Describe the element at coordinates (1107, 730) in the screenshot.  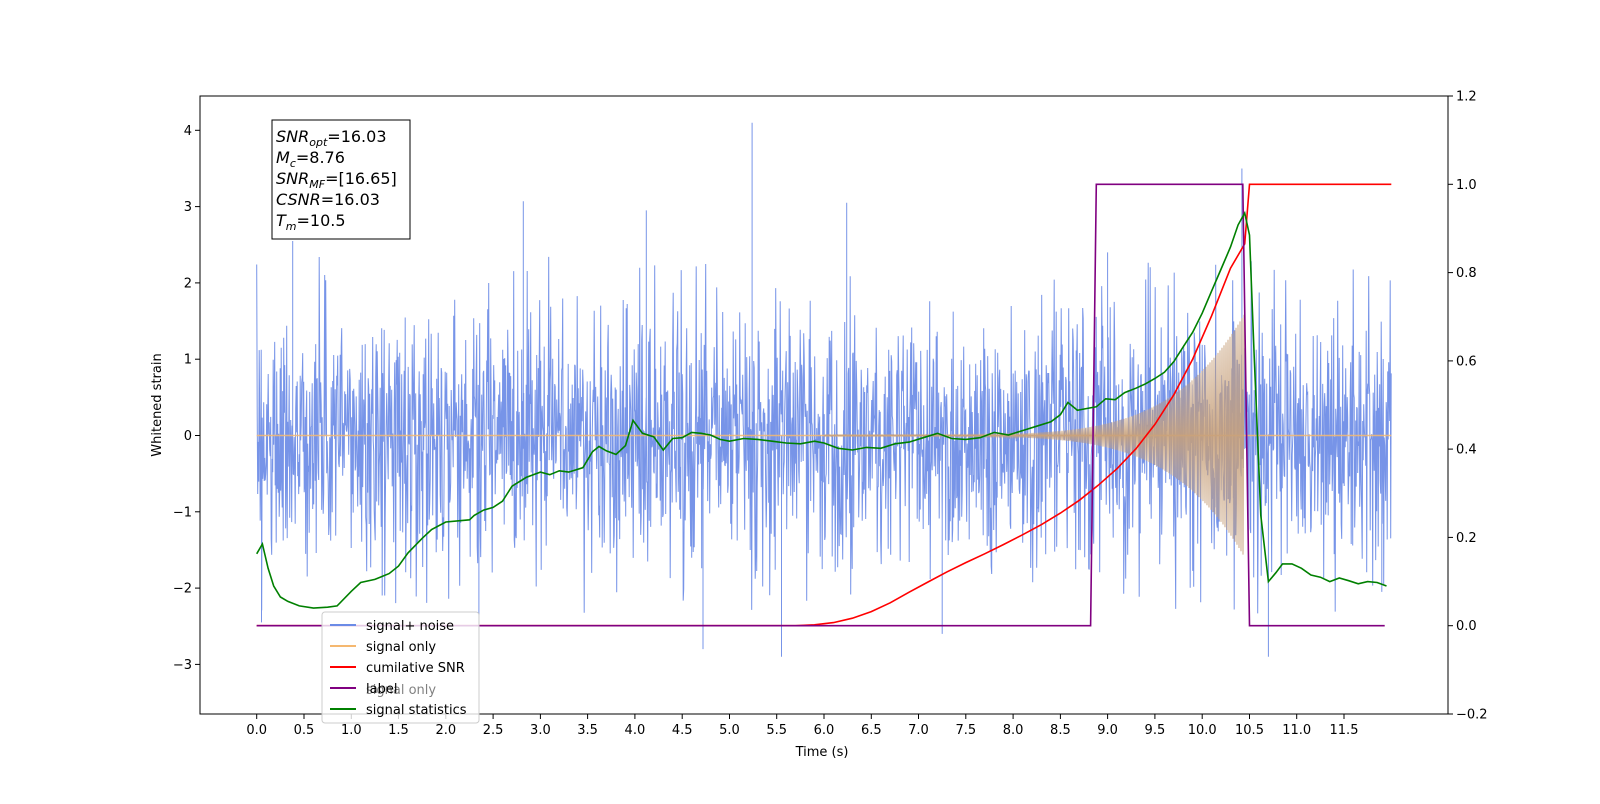
I see `x-tick-label: 9.0` at that location.